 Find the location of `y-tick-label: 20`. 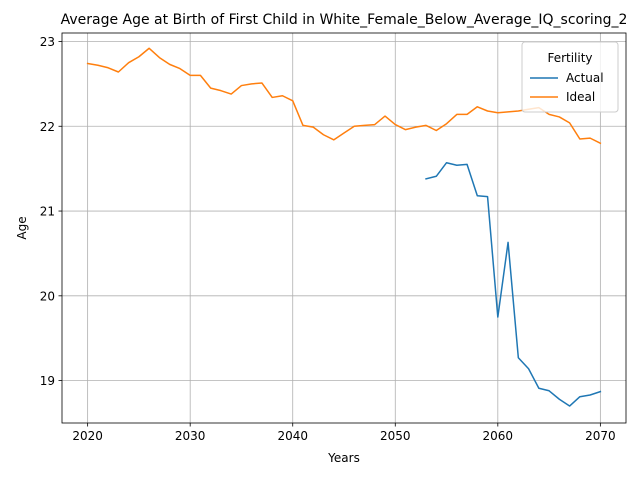

y-tick-label: 20 is located at coordinates (47, 296).